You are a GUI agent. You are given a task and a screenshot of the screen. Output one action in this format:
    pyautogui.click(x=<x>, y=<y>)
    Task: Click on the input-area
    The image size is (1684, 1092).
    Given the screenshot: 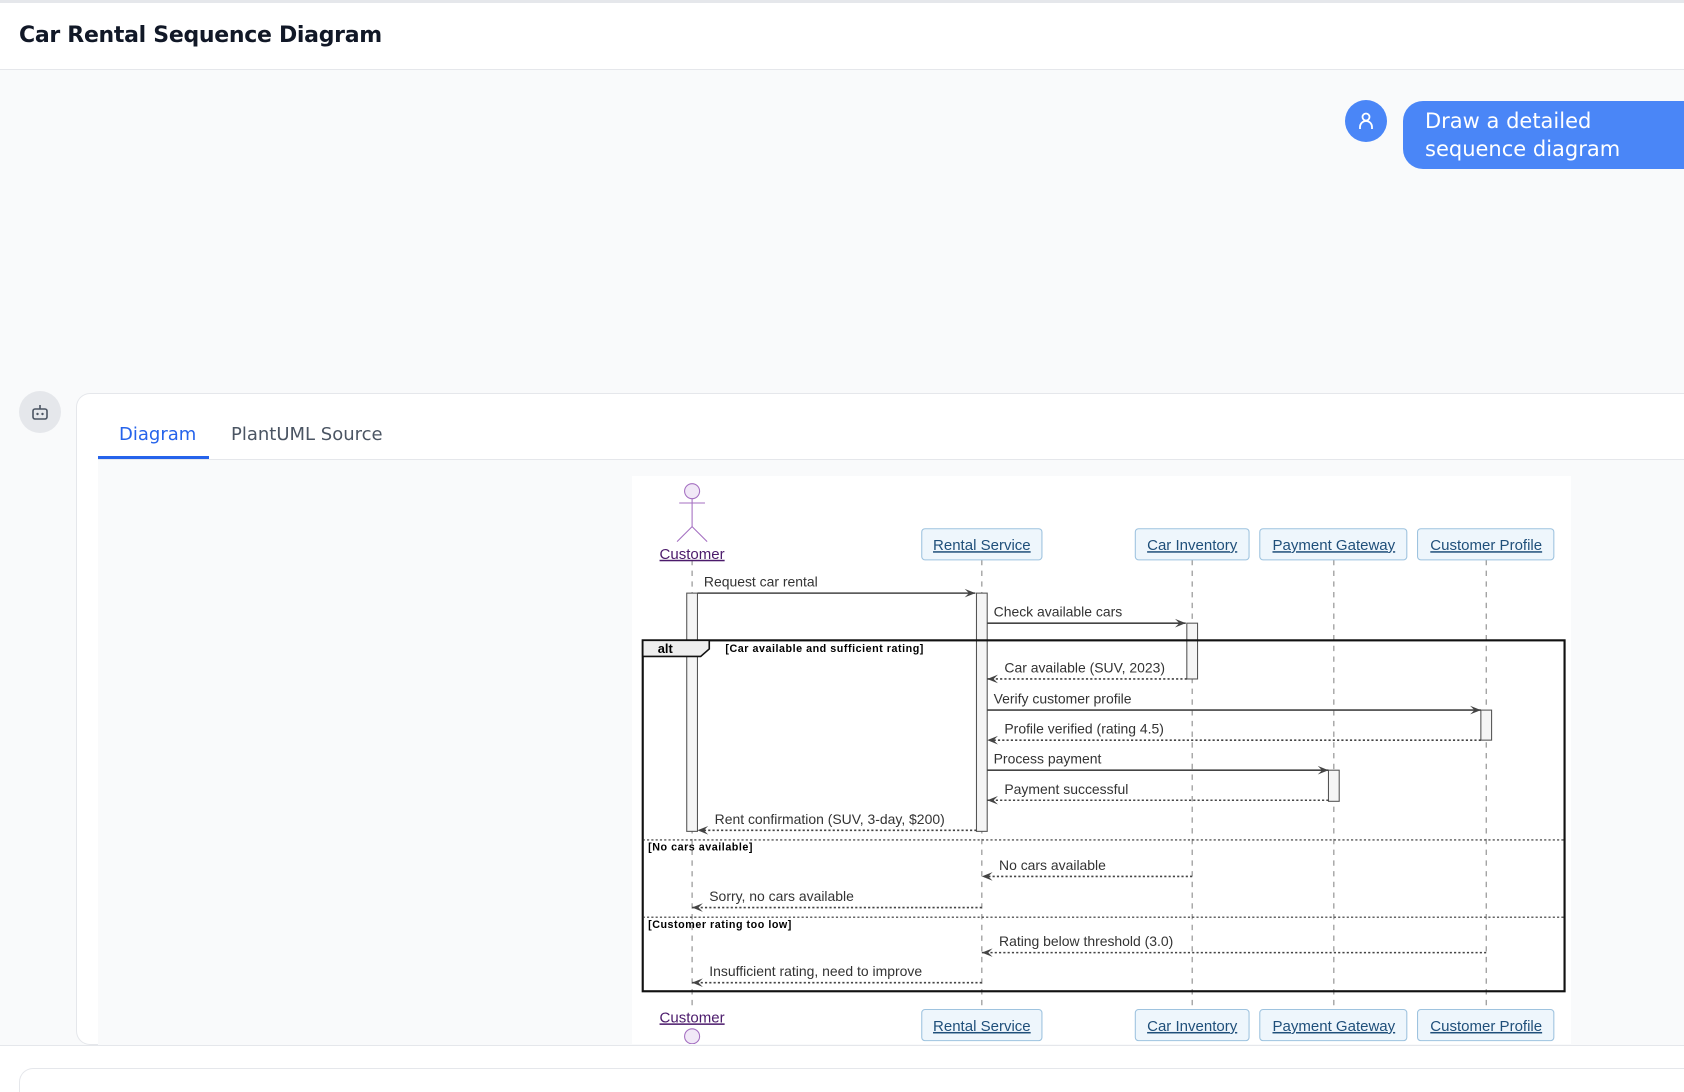 What is the action you would take?
    pyautogui.click(x=842, y=1068)
    